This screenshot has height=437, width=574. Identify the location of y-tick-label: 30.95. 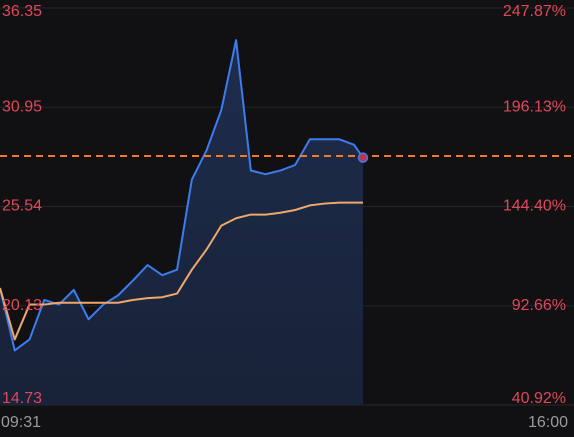
(22, 106).